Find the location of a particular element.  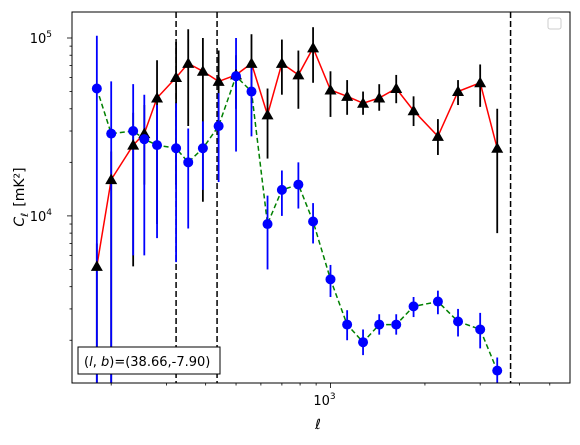

annotation-box is located at coordinates (149, 360).